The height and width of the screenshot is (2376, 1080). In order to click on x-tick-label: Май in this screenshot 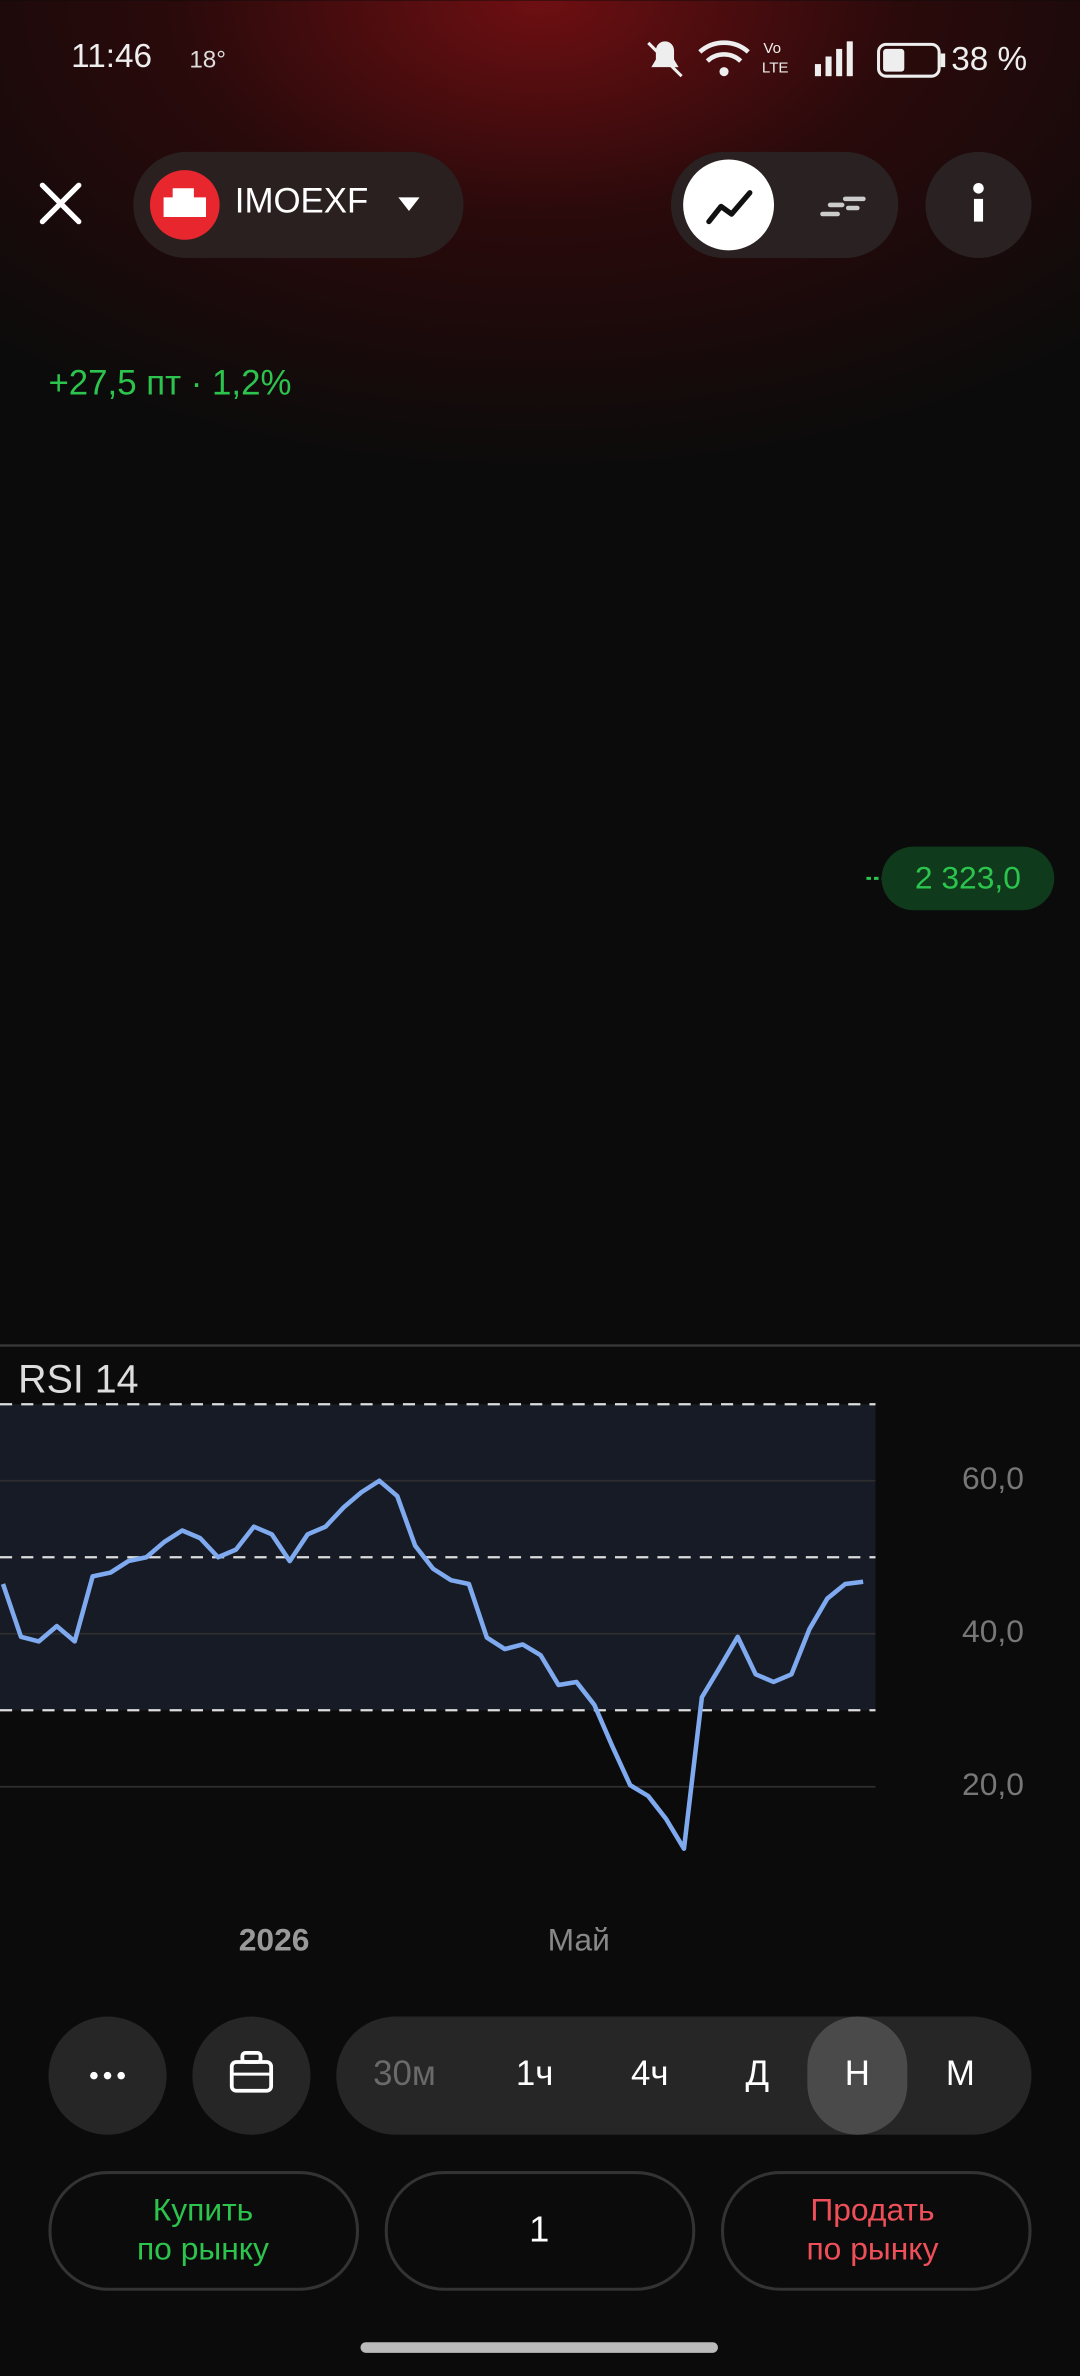, I will do `click(579, 1940)`.